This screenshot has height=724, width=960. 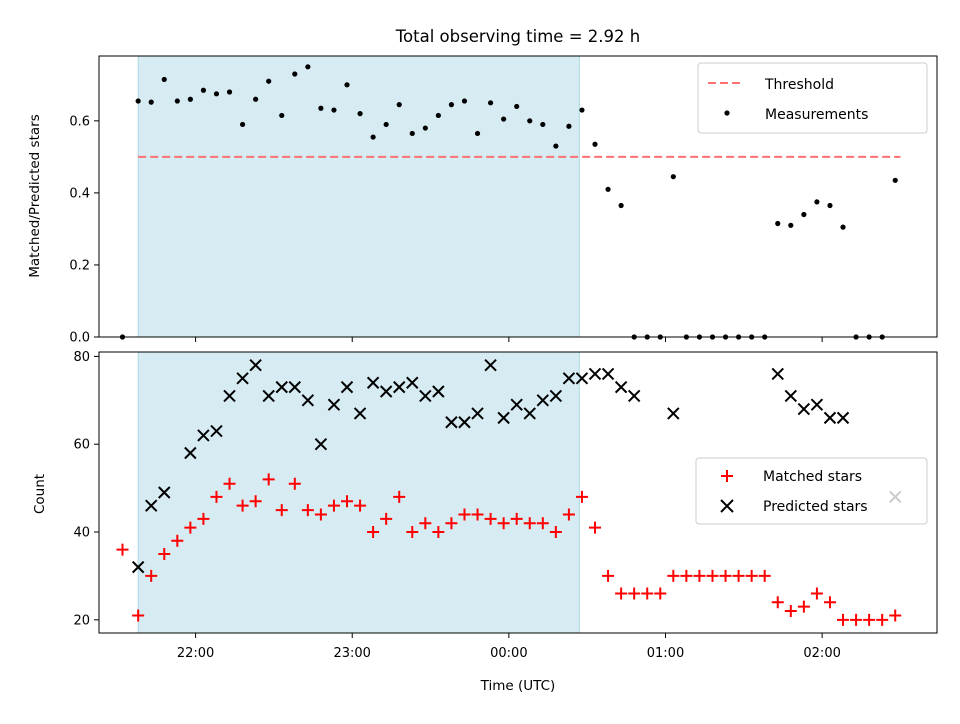 I want to click on y-tick-label: 0.0, so click(x=79, y=338).